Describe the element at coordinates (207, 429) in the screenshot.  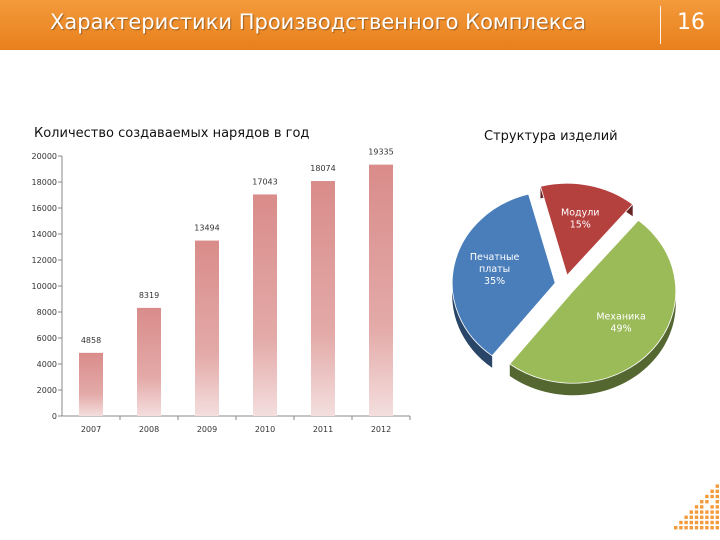
I see `x-tick-label: 2009` at that location.